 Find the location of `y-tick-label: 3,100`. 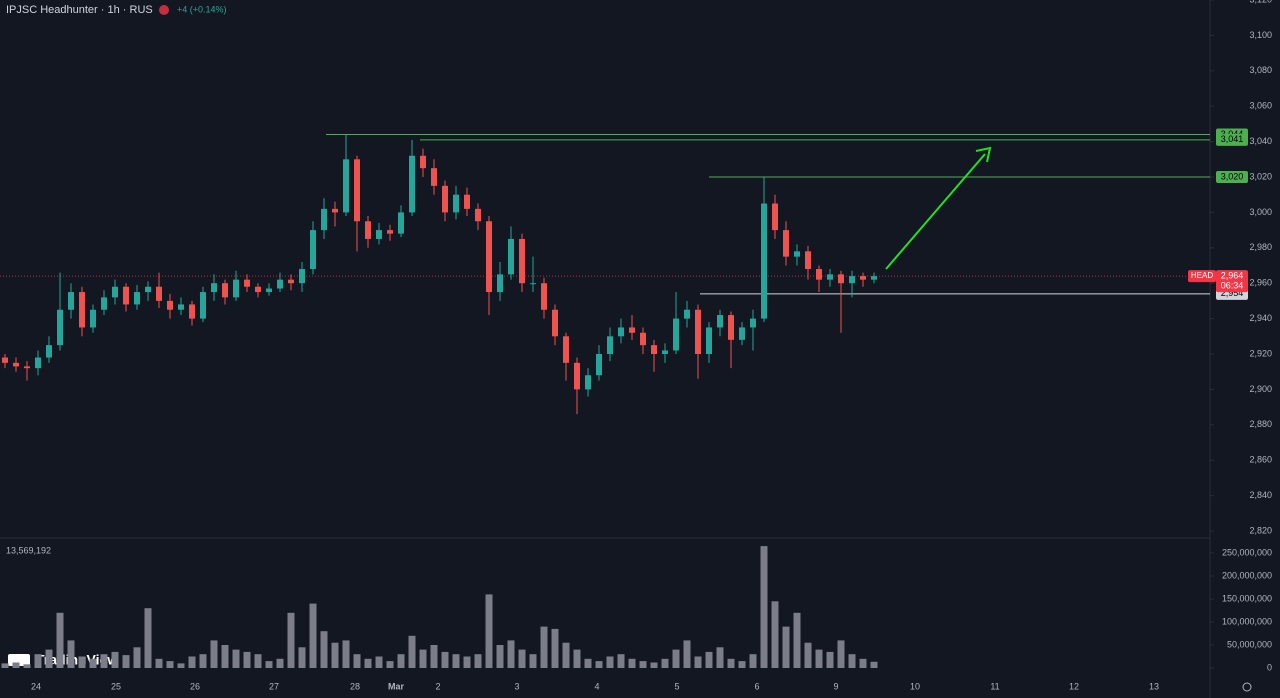

y-tick-label: 3,100 is located at coordinates (1260, 35).